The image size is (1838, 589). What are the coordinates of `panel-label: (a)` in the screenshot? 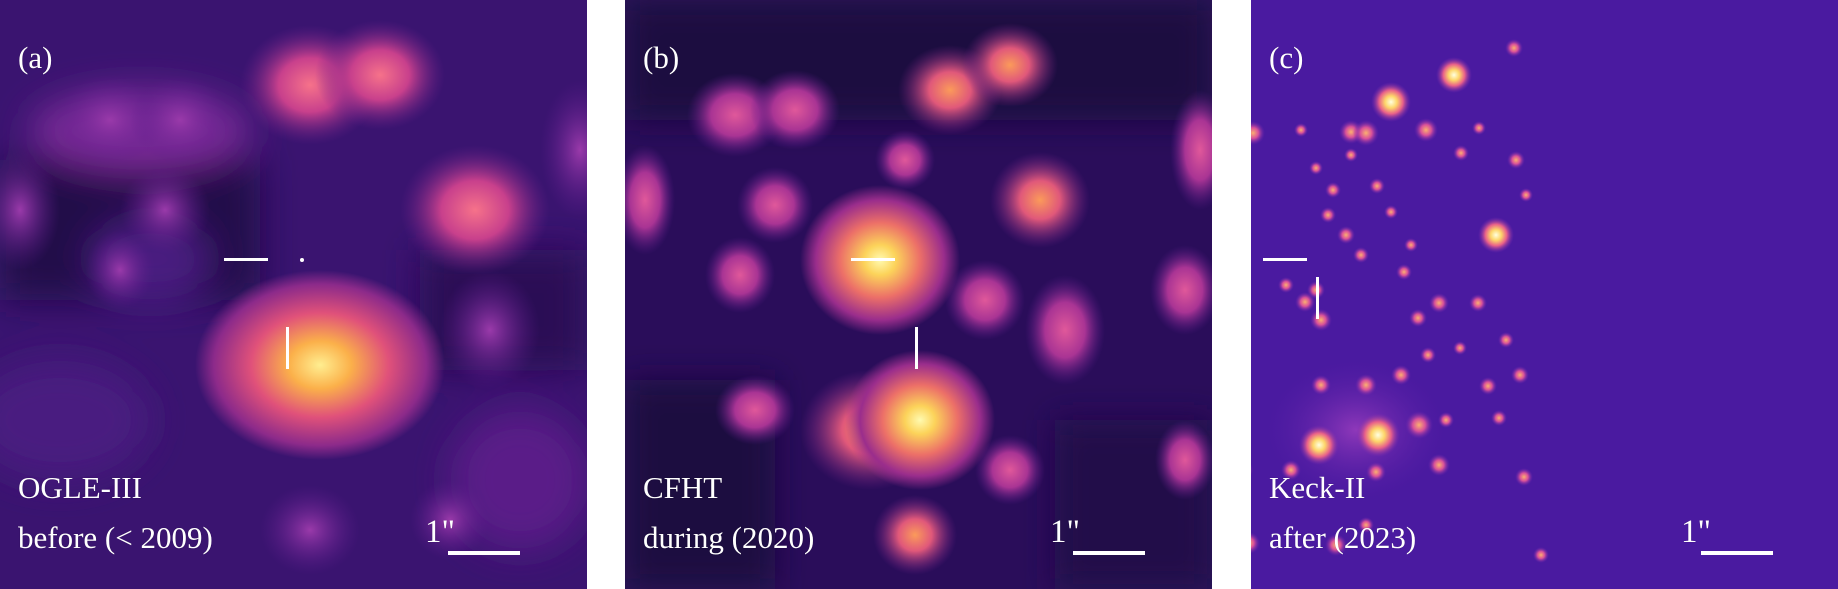 It's located at (35, 57).